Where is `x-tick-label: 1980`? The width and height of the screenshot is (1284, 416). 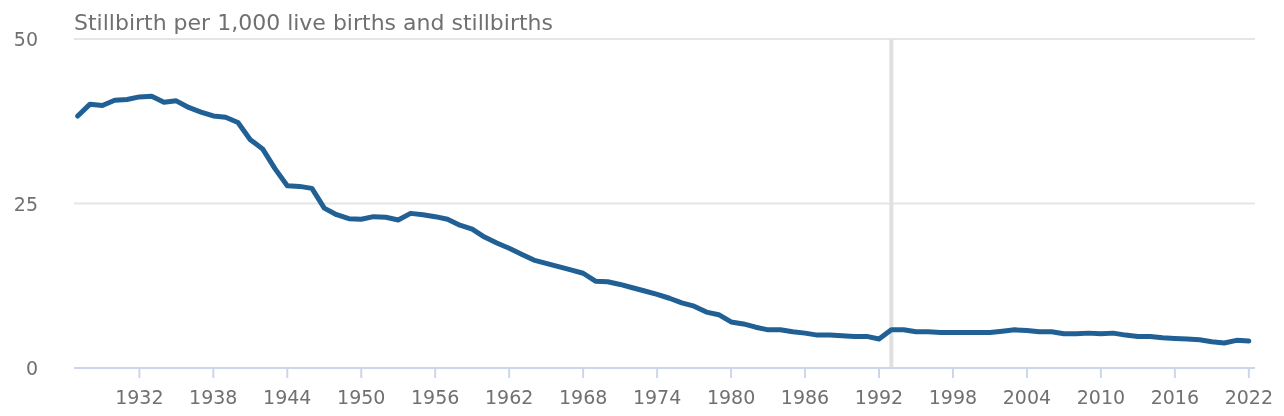 x-tick-label: 1980 is located at coordinates (731, 397).